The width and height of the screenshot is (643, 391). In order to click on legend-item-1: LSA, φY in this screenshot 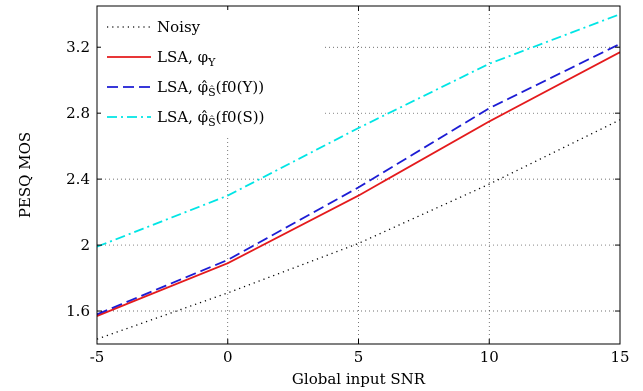, I will do `click(161, 58)`.